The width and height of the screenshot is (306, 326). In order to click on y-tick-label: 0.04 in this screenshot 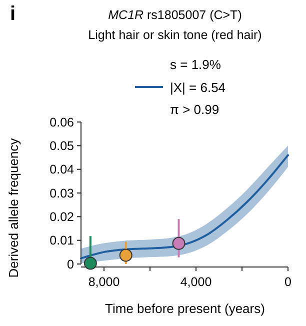, I will do `click(62, 169)`.